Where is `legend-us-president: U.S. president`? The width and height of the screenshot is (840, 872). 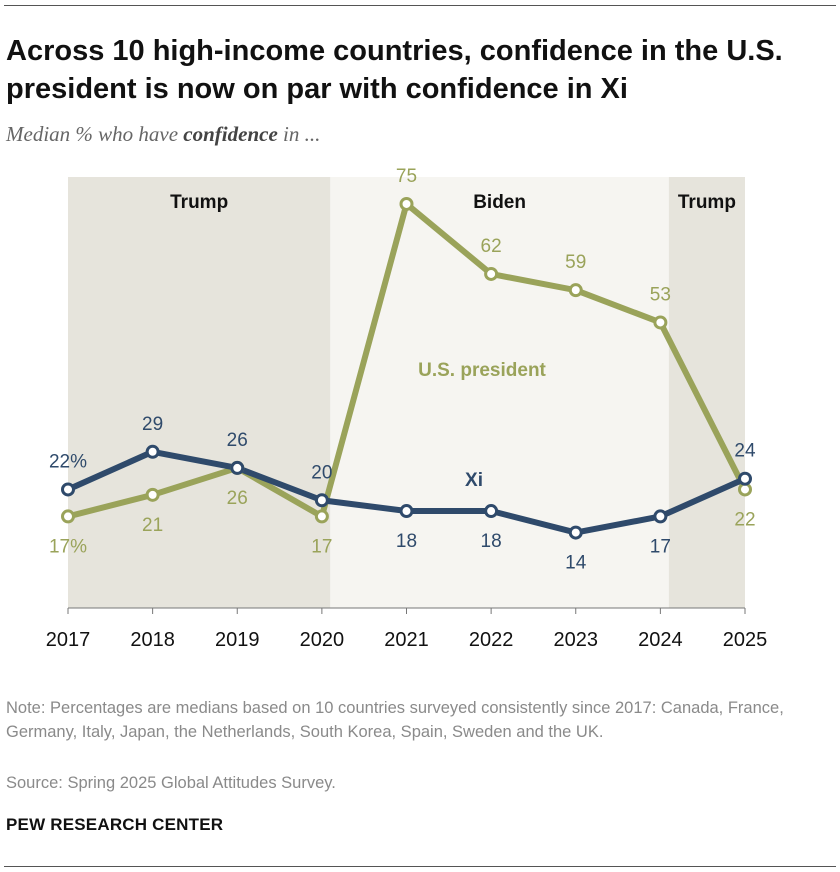 legend-us-president: U.S. president is located at coordinates (482, 370).